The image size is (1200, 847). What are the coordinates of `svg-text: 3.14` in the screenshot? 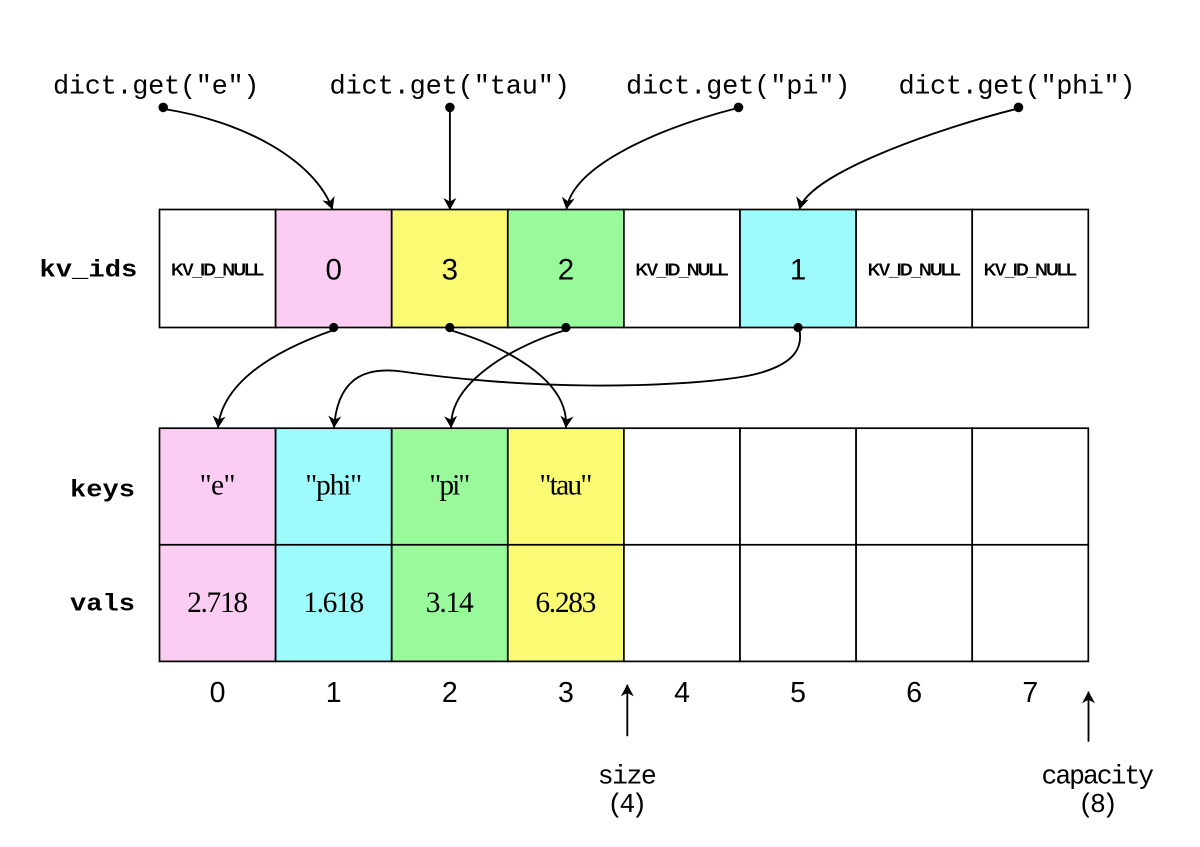 It's located at (450, 603).